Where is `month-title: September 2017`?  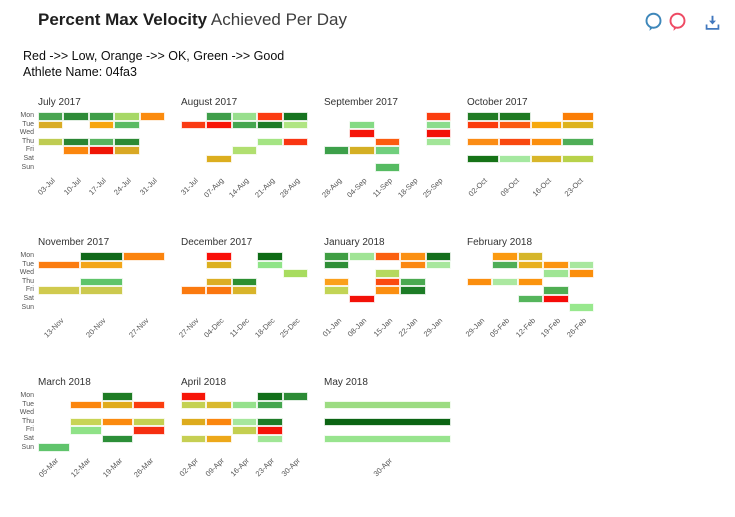 month-title: September 2017 is located at coordinates (361, 102).